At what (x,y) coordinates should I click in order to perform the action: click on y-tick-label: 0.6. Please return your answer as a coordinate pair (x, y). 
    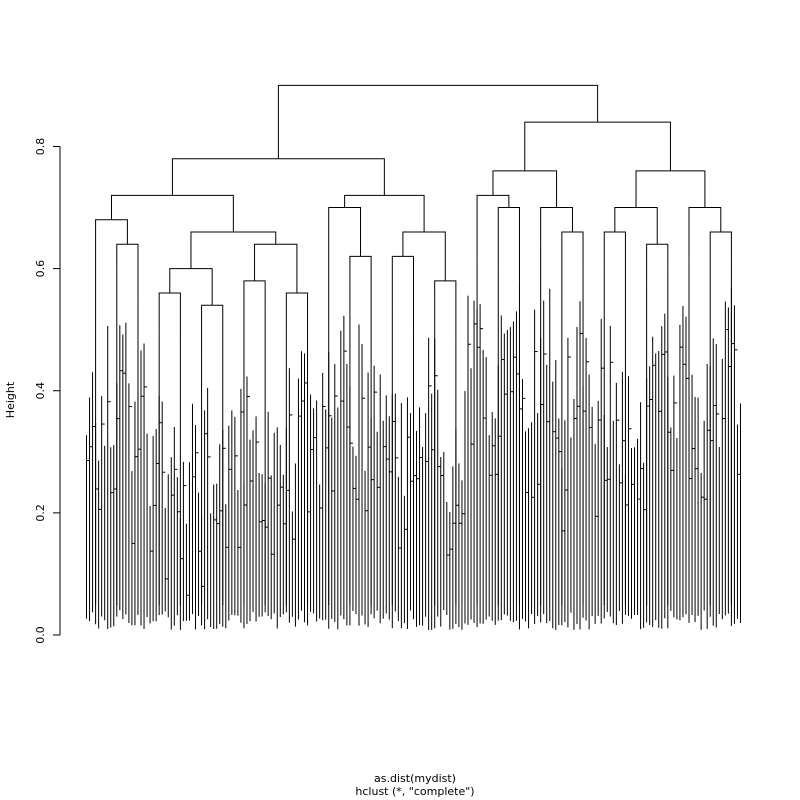
    Looking at the image, I should click on (40, 269).